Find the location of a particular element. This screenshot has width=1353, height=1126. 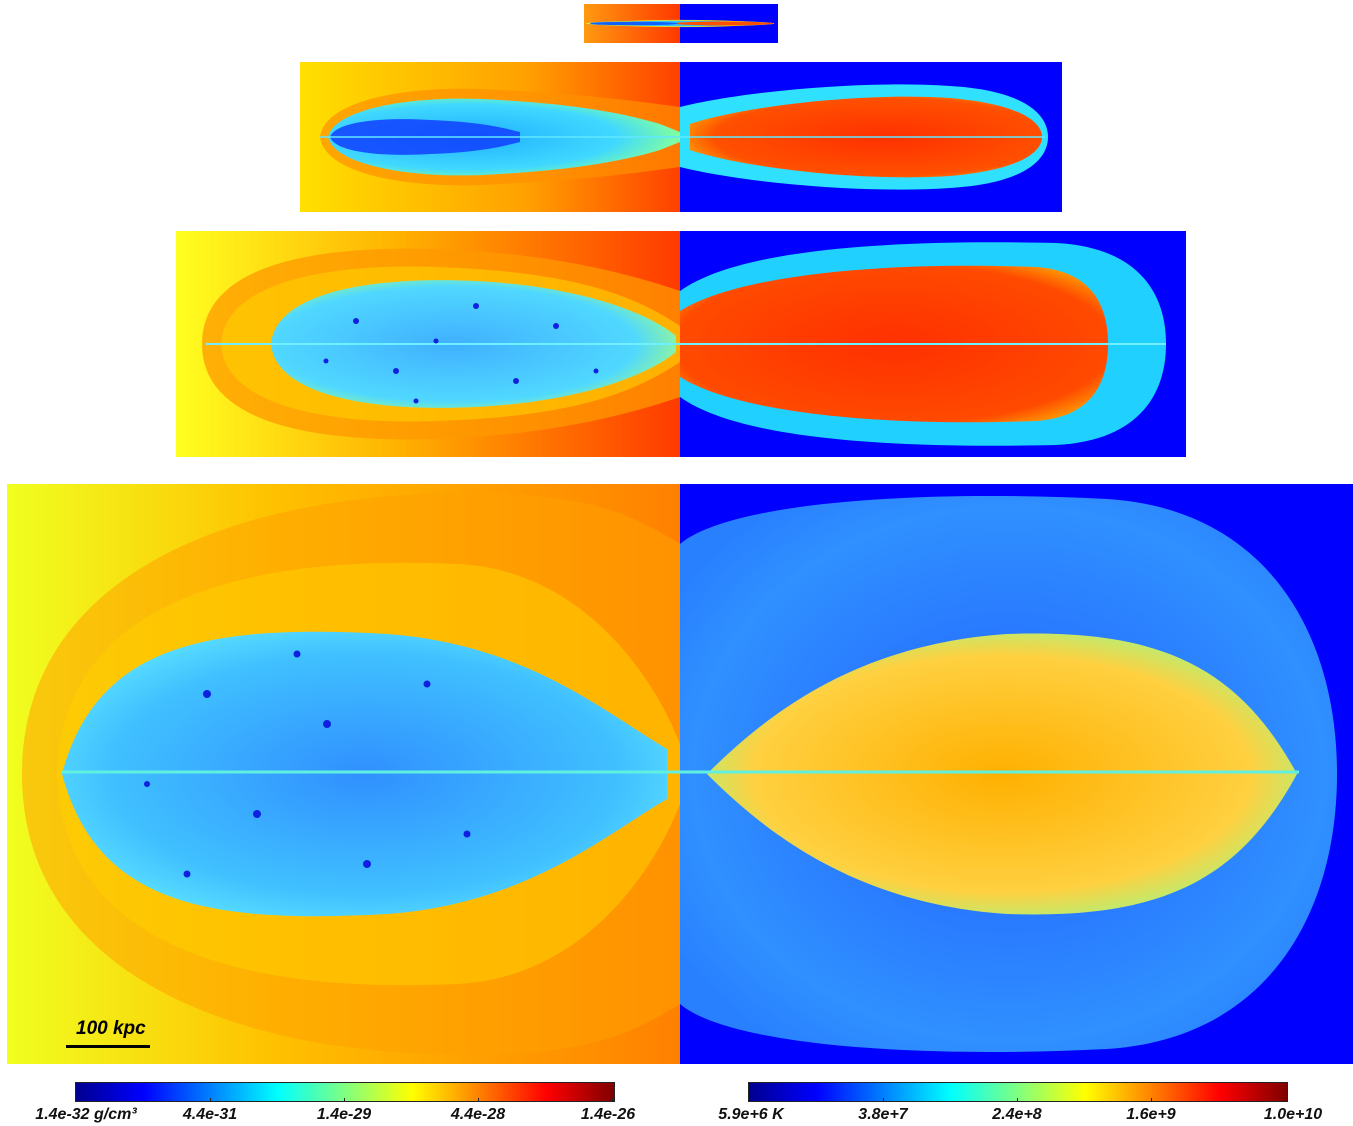

temperature-tick-label: 3.8e+7 is located at coordinates (883, 1114).